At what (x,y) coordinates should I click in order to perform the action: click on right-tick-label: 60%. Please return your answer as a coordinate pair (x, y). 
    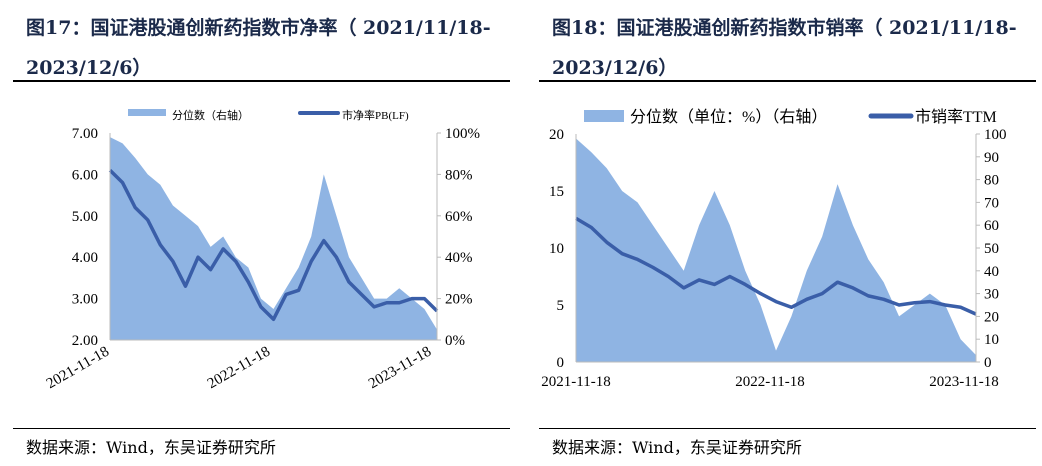
    Looking at the image, I should click on (459, 217).